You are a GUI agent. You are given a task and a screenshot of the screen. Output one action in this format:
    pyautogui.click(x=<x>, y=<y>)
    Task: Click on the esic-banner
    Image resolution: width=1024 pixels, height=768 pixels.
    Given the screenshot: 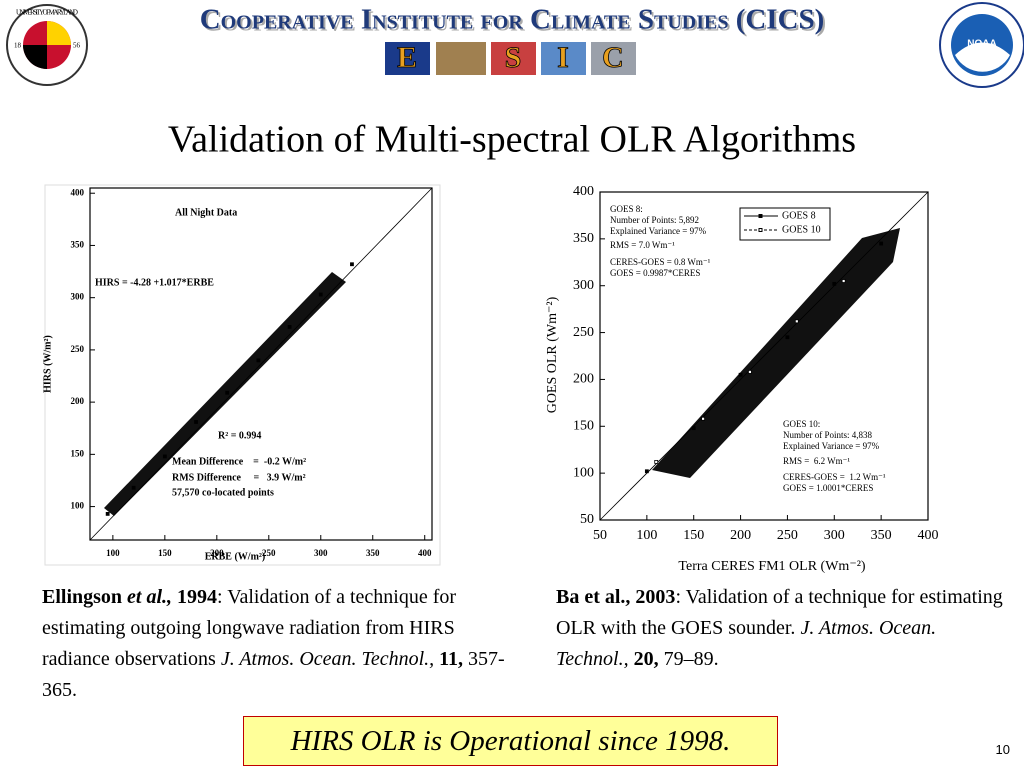 What is the action you would take?
    pyautogui.click(x=510, y=58)
    